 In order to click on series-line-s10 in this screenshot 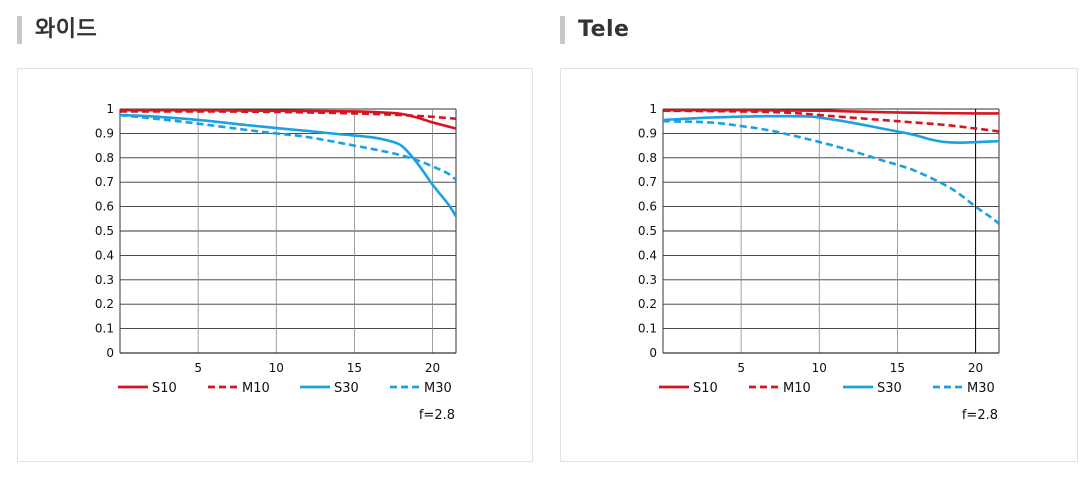, I will do `click(831, 111)`.